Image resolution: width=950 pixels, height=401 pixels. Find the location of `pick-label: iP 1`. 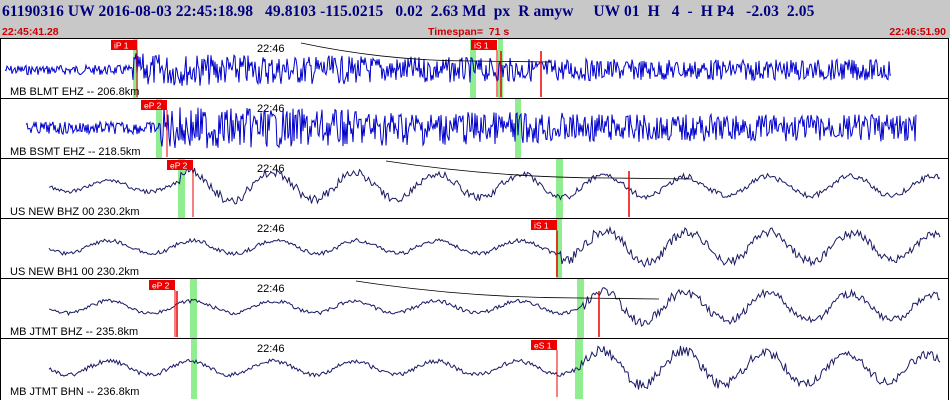

pick-label: iP 1 is located at coordinates (121, 46).